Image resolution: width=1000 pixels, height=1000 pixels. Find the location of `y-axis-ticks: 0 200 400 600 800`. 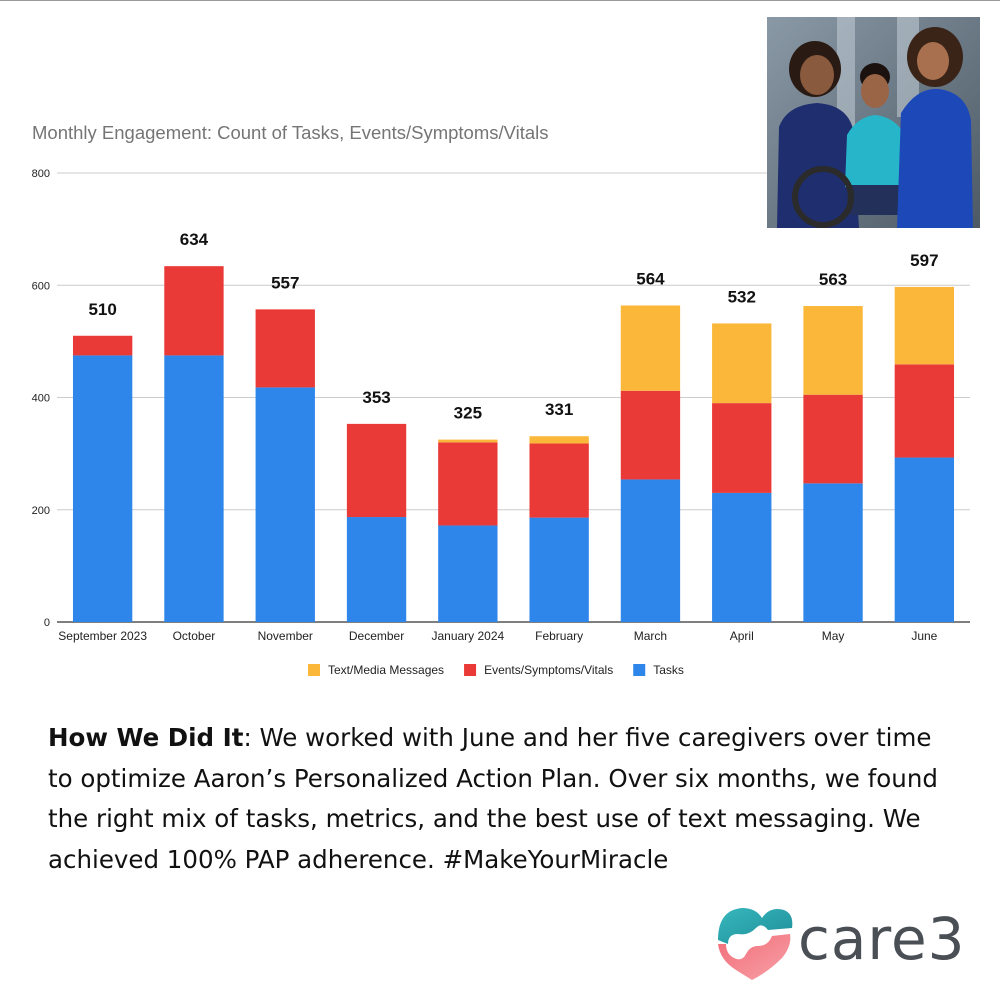

y-axis-ticks: 0 200 400 600 800 is located at coordinates (41, 398).